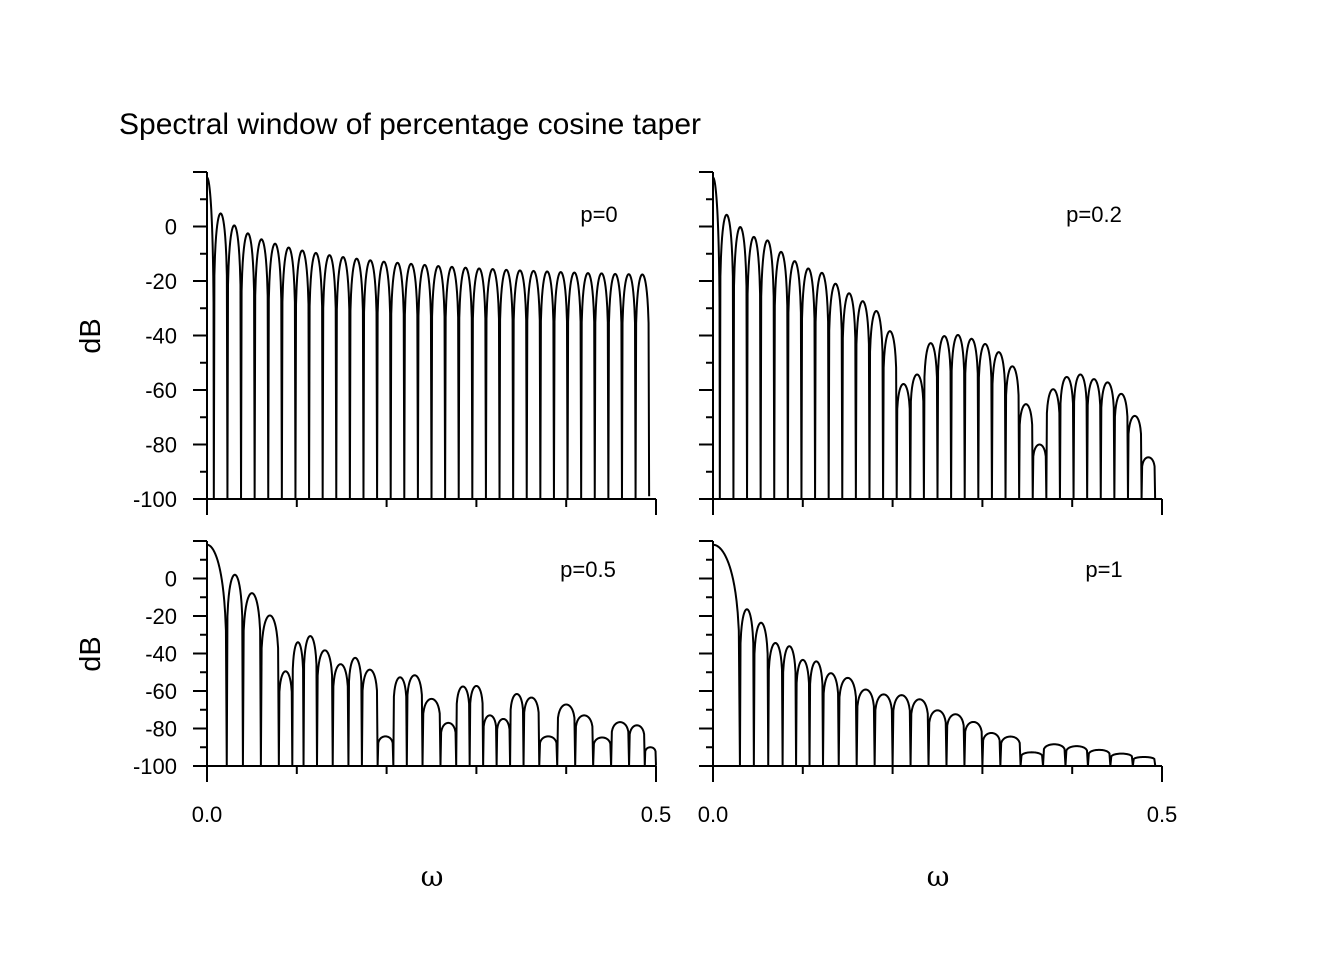 This screenshot has height=960, width=1344. I want to click on panel-p0-2: p=0.2, so click(931, 343).